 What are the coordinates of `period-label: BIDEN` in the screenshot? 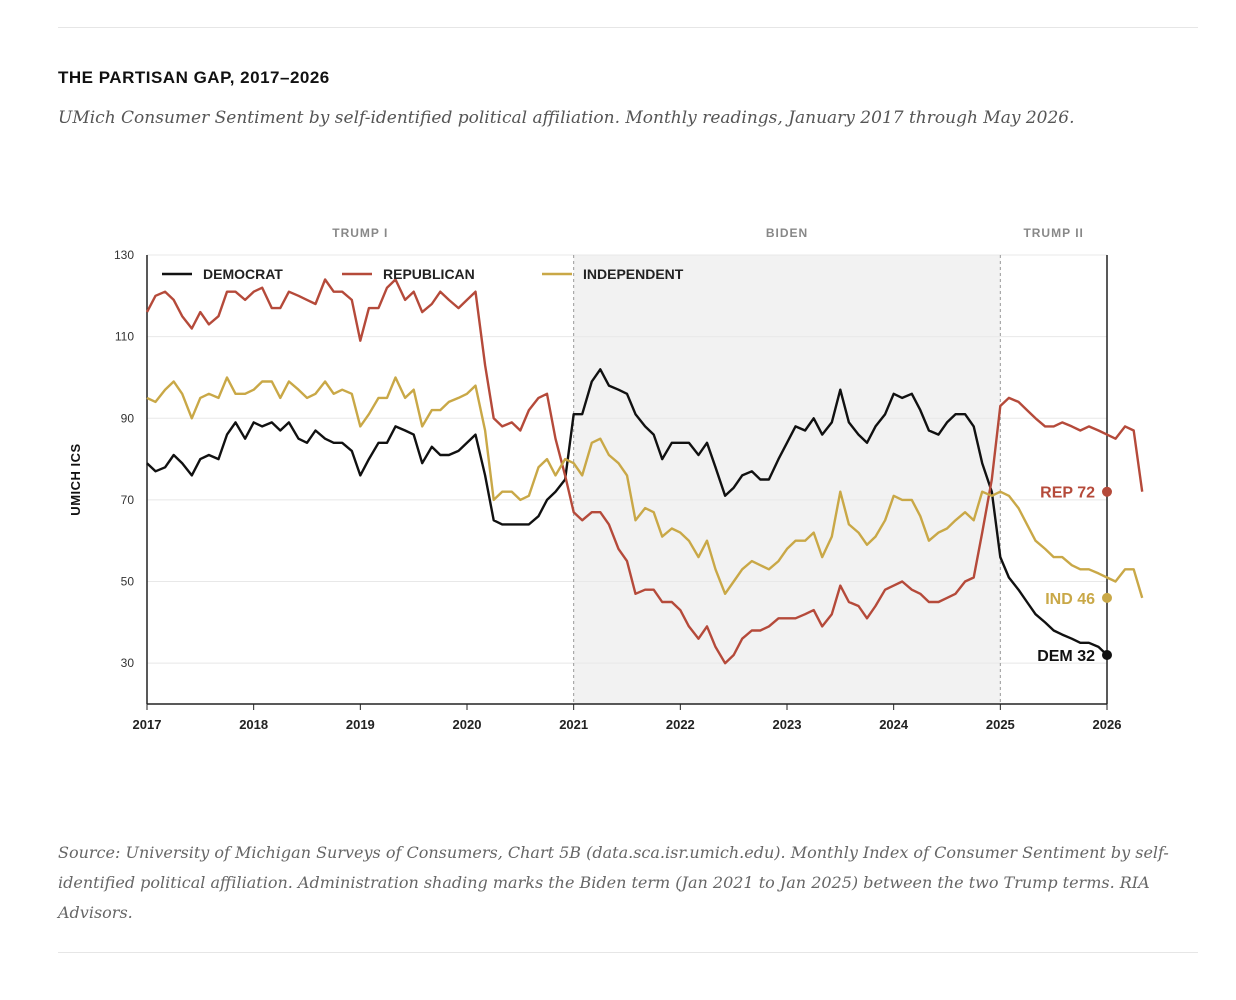 It's located at (787, 233).